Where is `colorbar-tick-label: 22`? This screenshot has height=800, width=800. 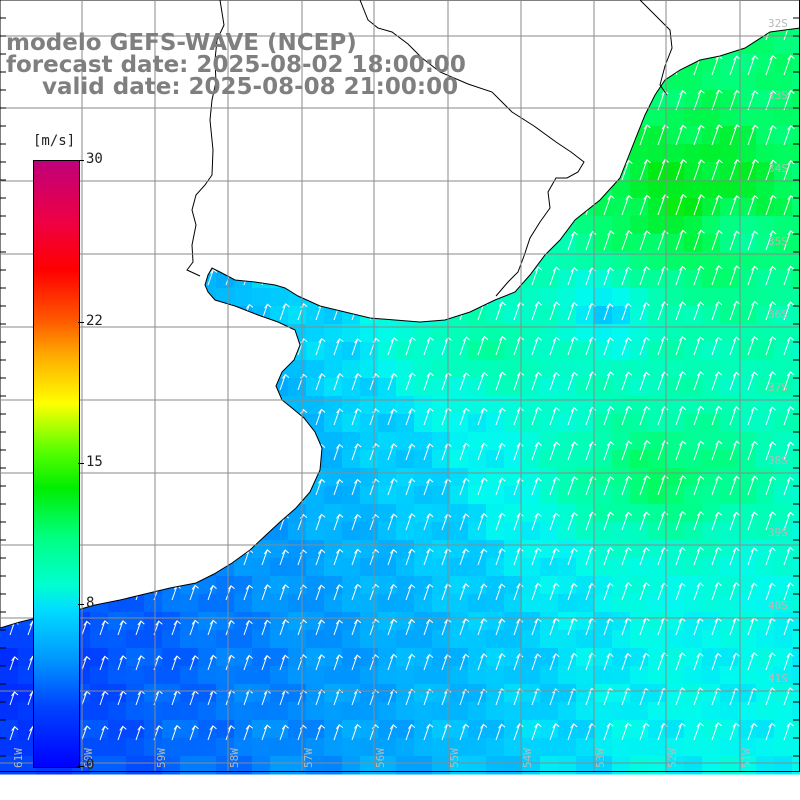 colorbar-tick-label: 22 is located at coordinates (94, 320).